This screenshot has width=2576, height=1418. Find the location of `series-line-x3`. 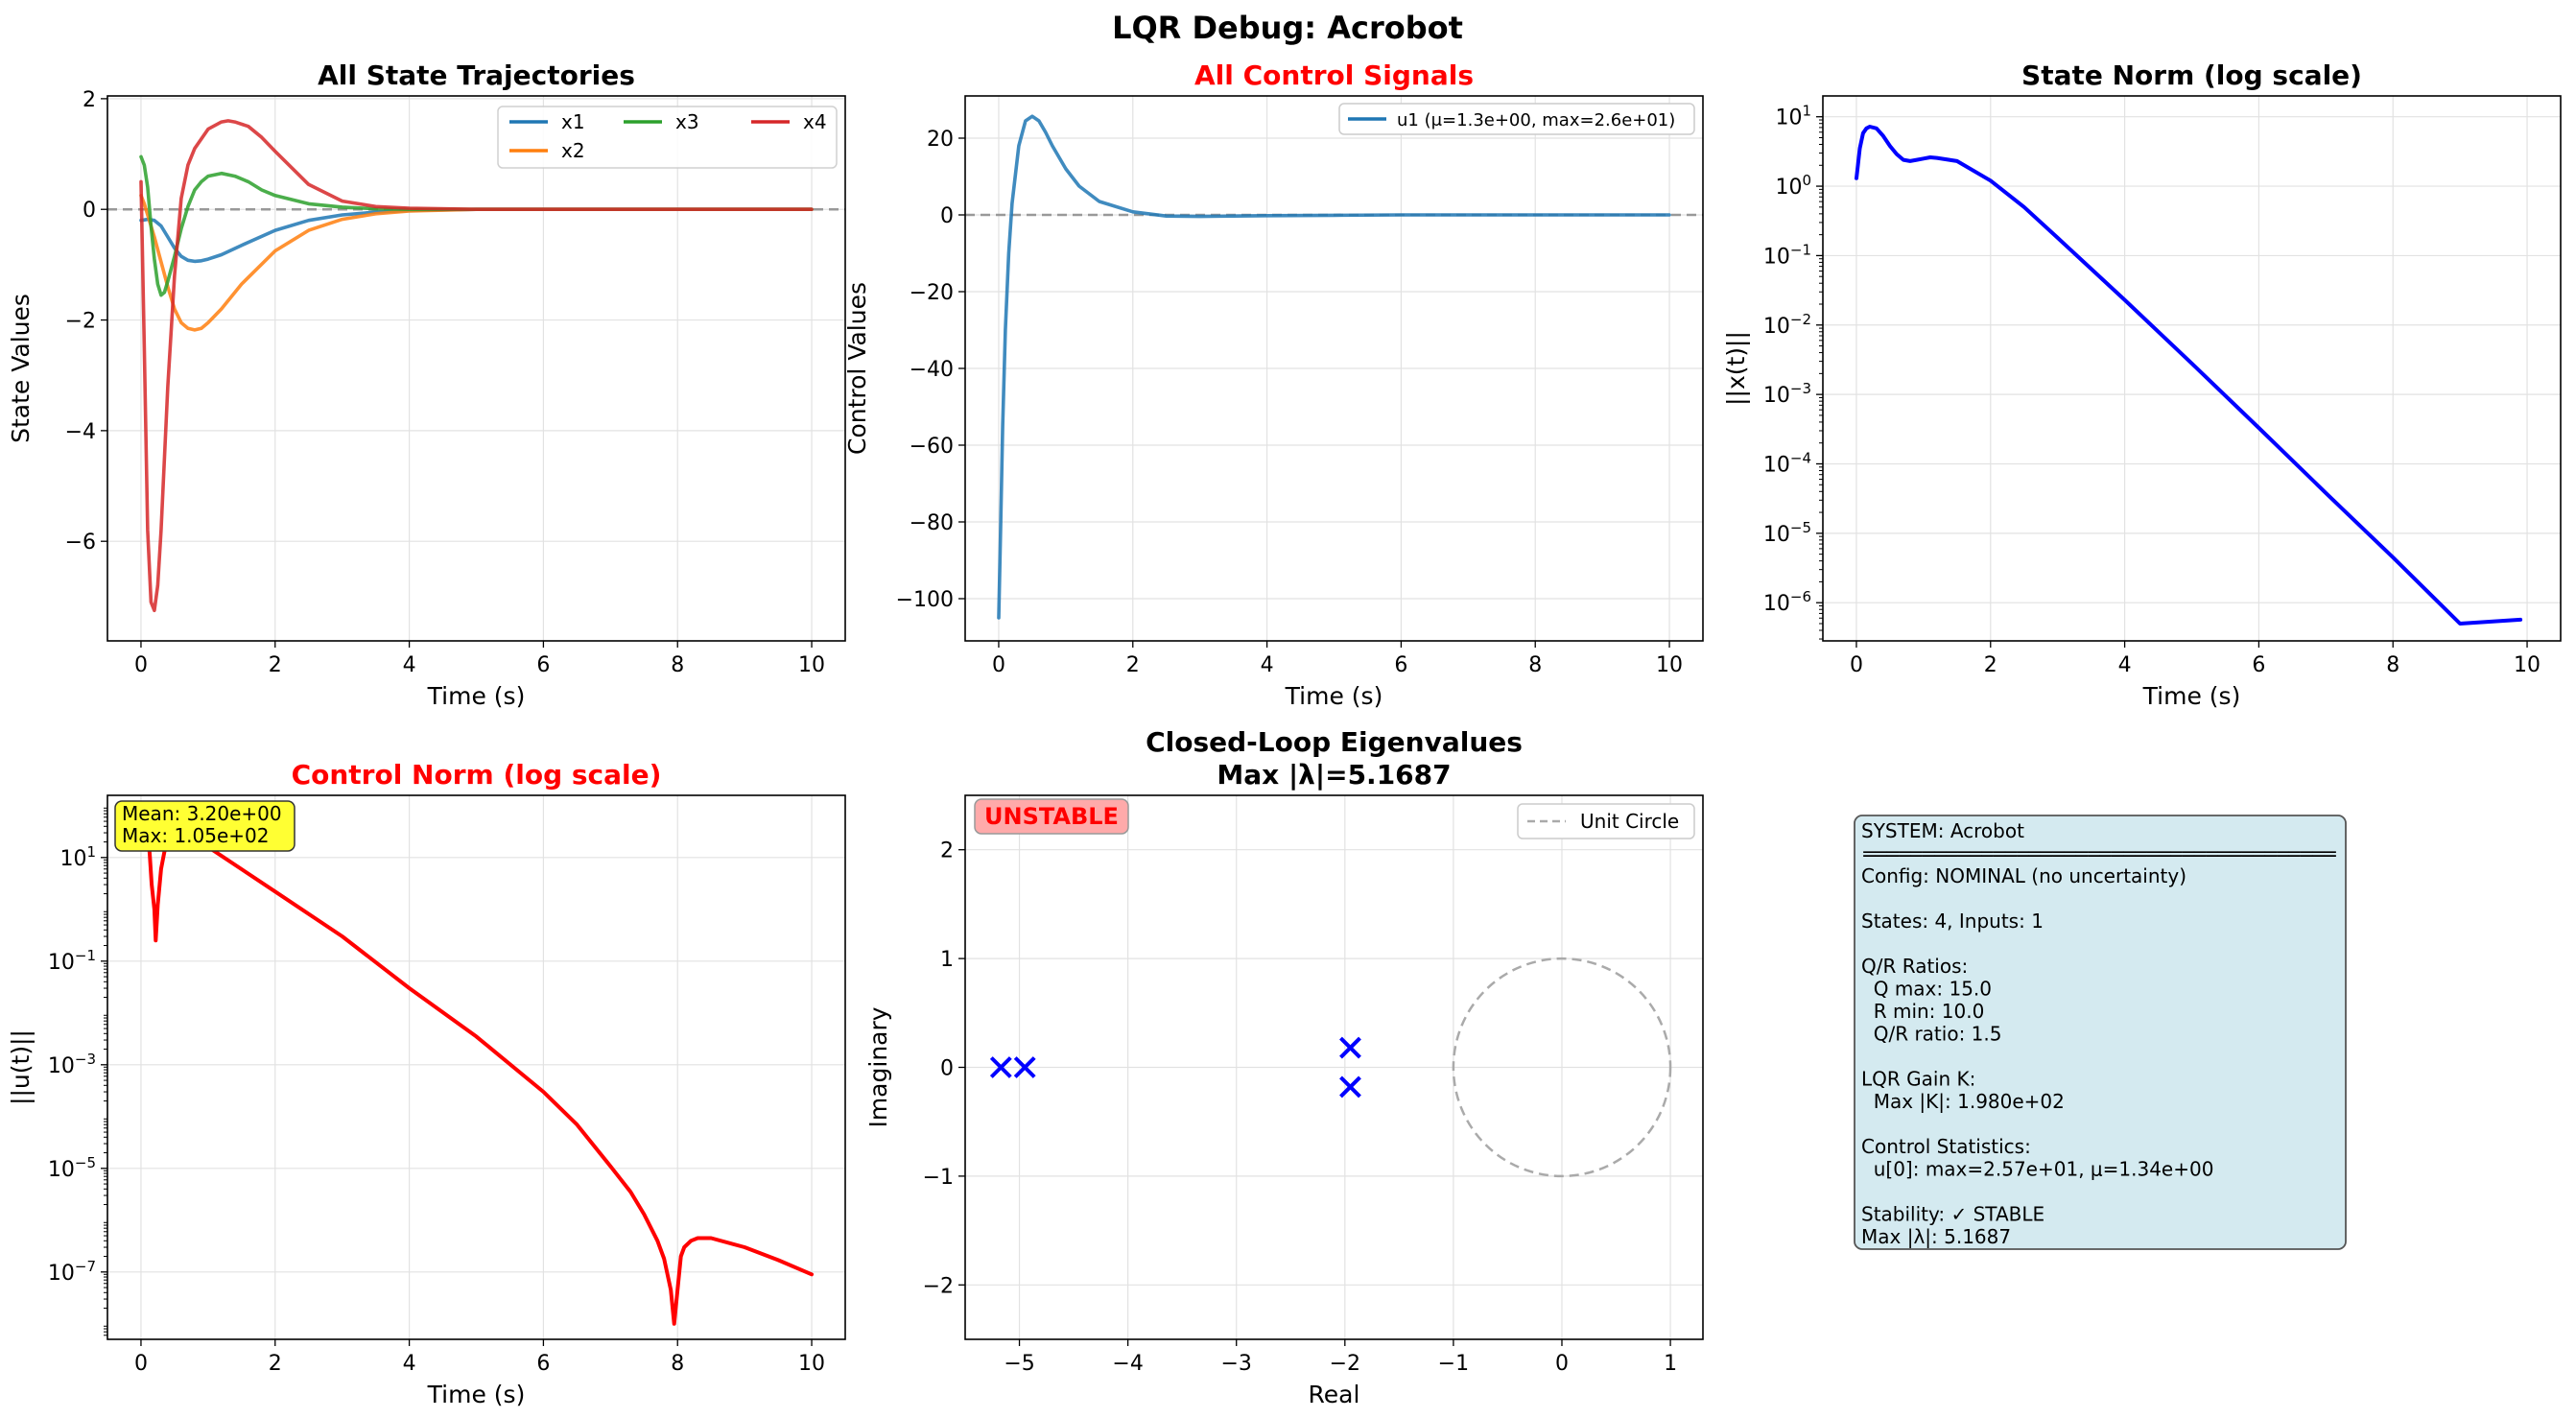

series-line-x3 is located at coordinates (477, 225).